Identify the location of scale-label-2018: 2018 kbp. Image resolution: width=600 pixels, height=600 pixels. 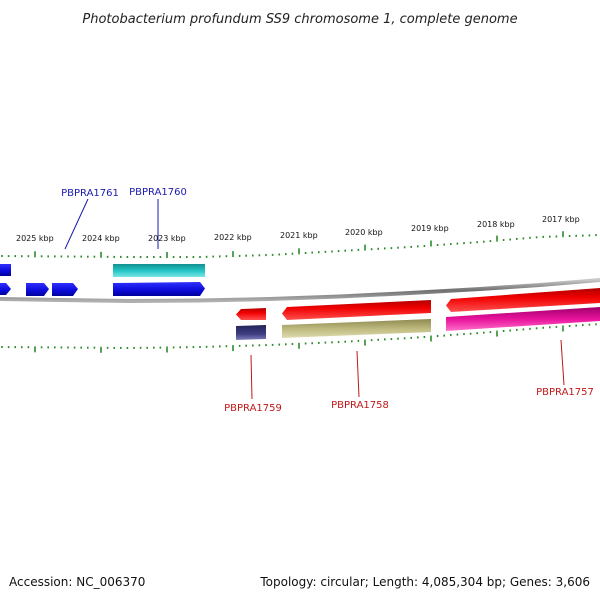
(496, 224).